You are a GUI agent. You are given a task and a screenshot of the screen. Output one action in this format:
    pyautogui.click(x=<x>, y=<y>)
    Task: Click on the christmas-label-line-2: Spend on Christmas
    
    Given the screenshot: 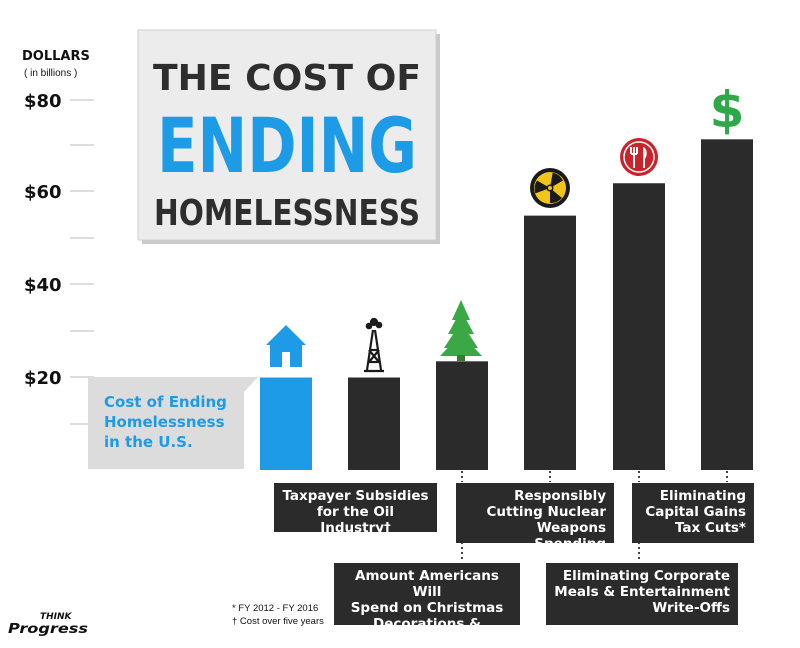 What is the action you would take?
    pyautogui.click(x=427, y=608)
    